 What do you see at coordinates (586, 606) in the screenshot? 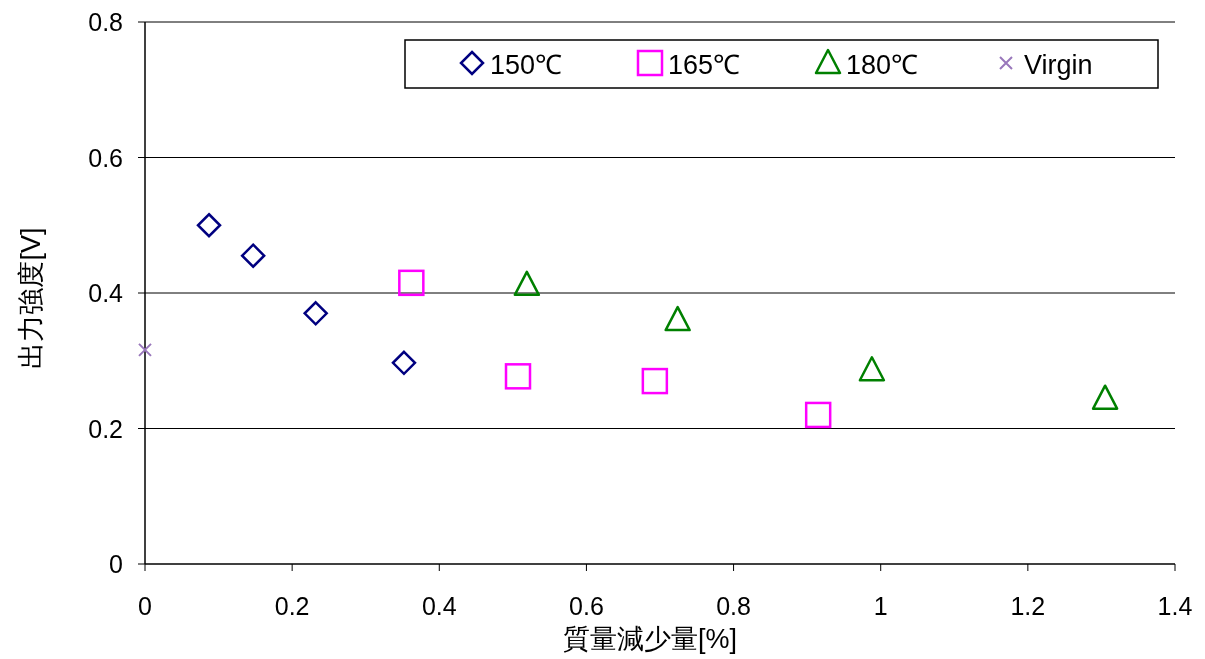
I see `x-tick-label: 0.6` at bounding box center [586, 606].